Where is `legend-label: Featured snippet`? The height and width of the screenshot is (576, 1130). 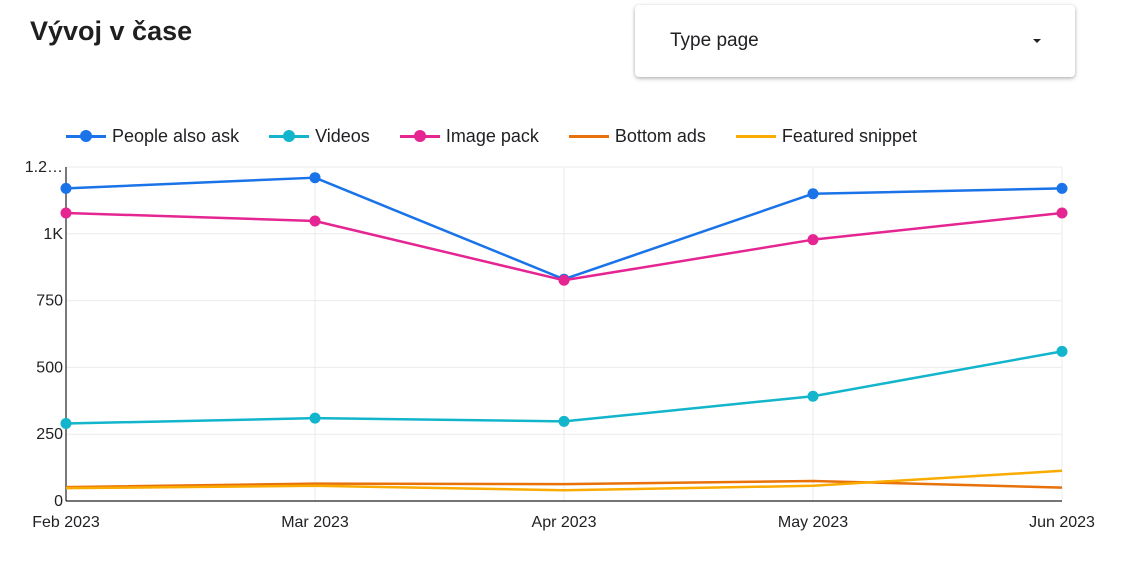 legend-label: Featured snippet is located at coordinates (849, 135).